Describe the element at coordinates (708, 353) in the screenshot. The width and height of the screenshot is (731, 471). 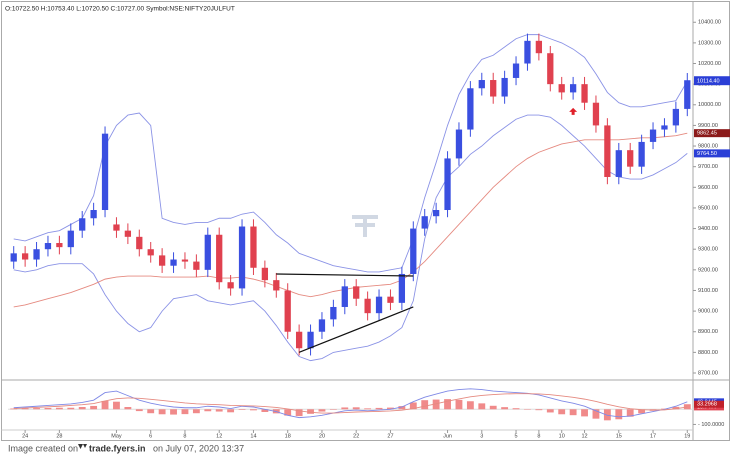
I see `y-tick-label: 8800.00` at that location.